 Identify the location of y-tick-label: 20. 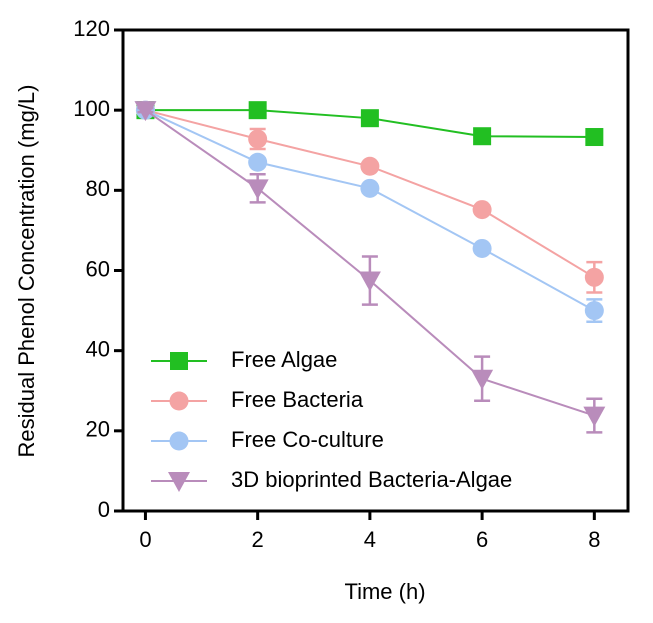
(98, 429).